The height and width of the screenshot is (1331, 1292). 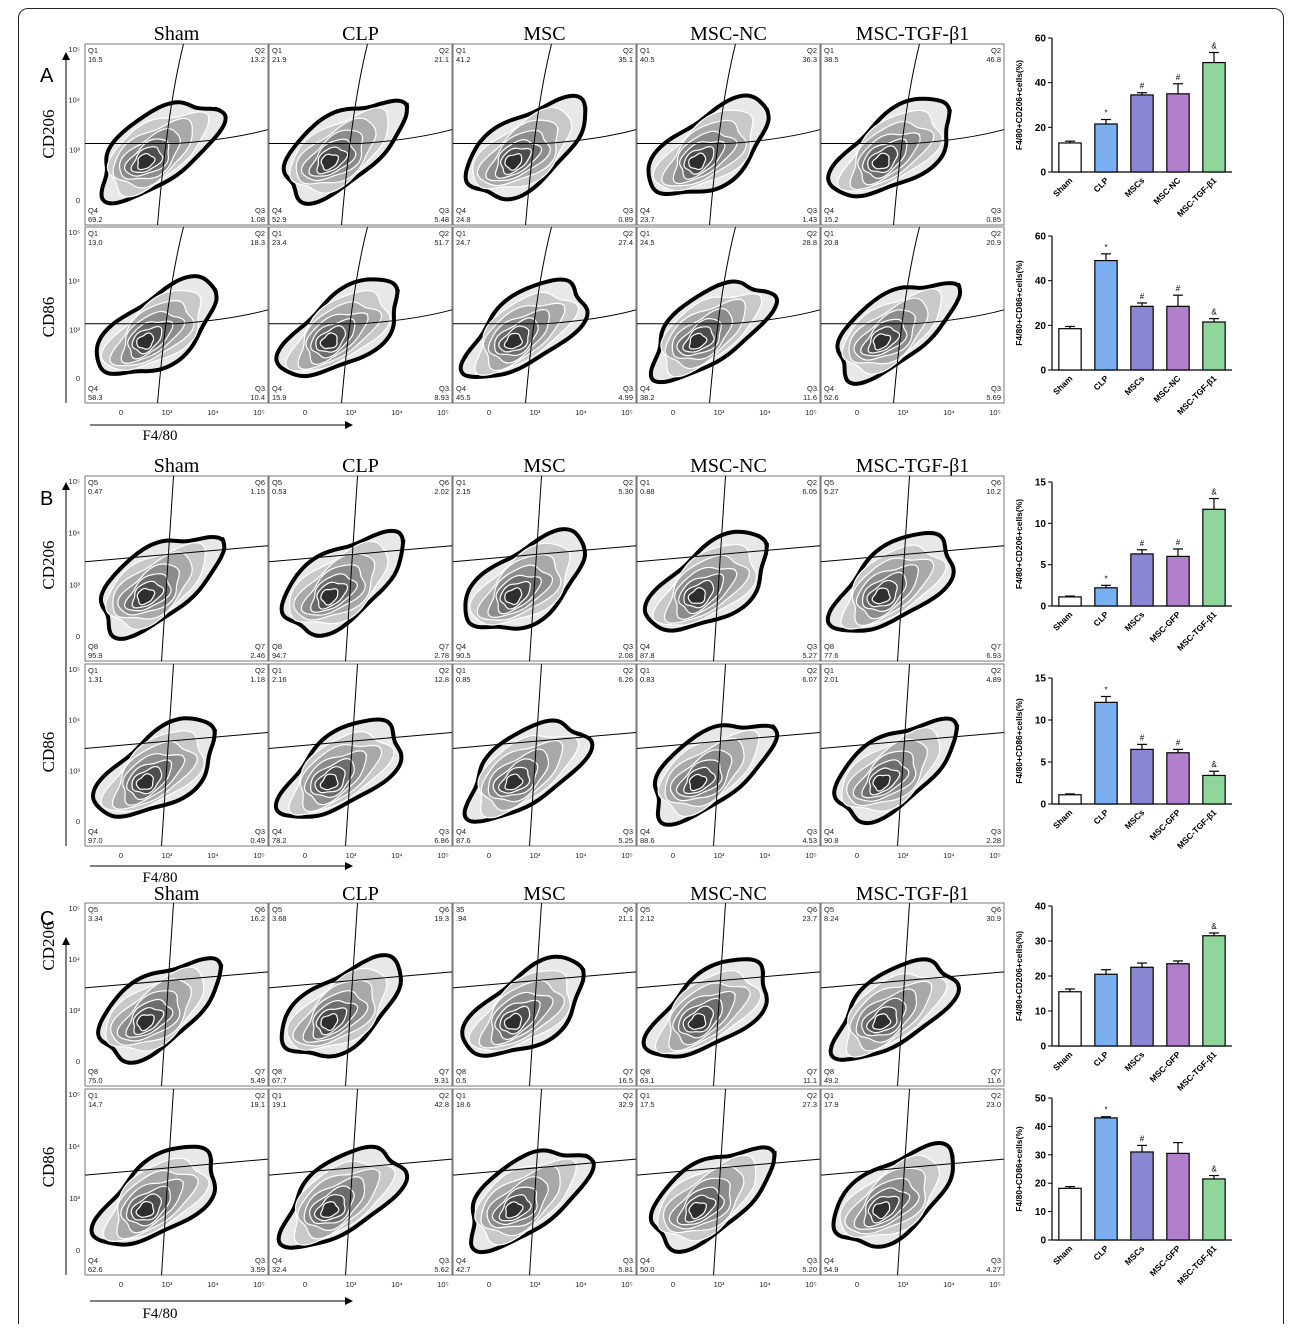 What do you see at coordinates (397, 1284) in the screenshot?
I see `x-tick-label: 10⁴` at bounding box center [397, 1284].